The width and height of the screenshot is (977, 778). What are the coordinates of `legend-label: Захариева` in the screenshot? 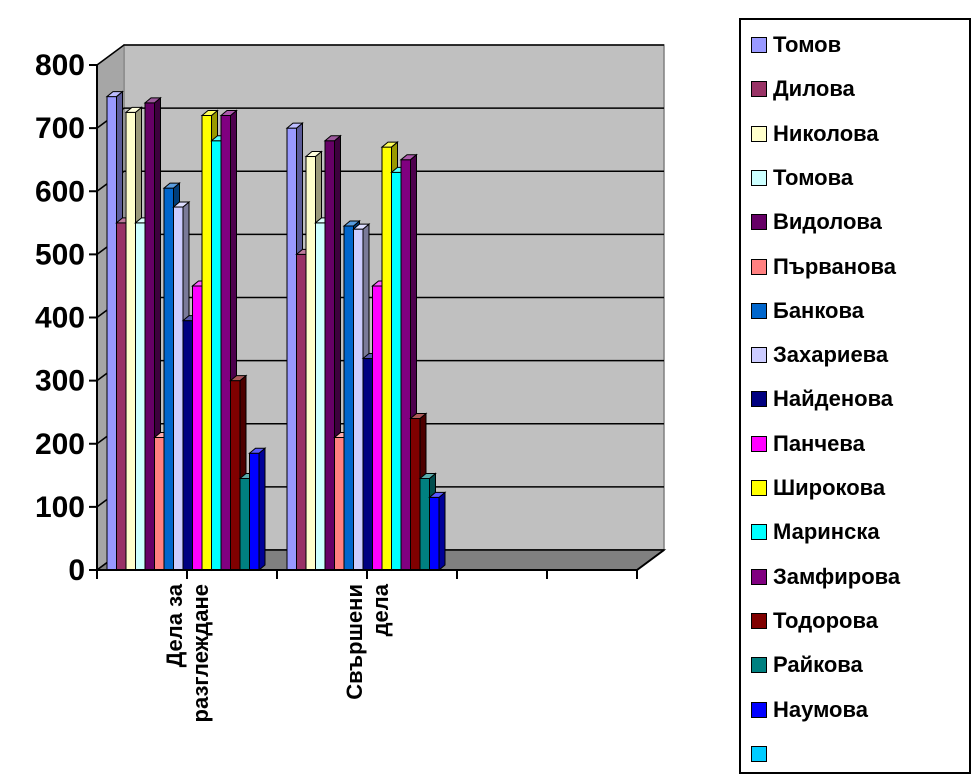 It's located at (831, 355).